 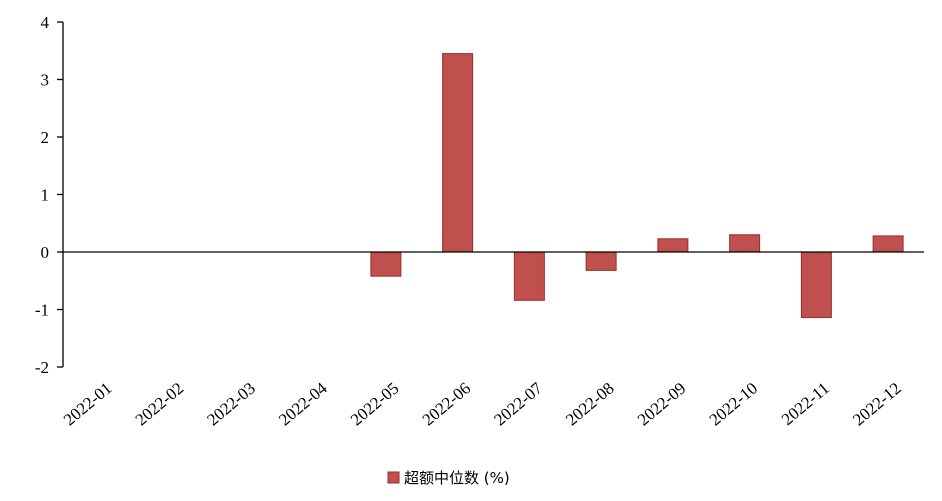 I want to click on x-tick-label: 2022-11, so click(x=805, y=404).